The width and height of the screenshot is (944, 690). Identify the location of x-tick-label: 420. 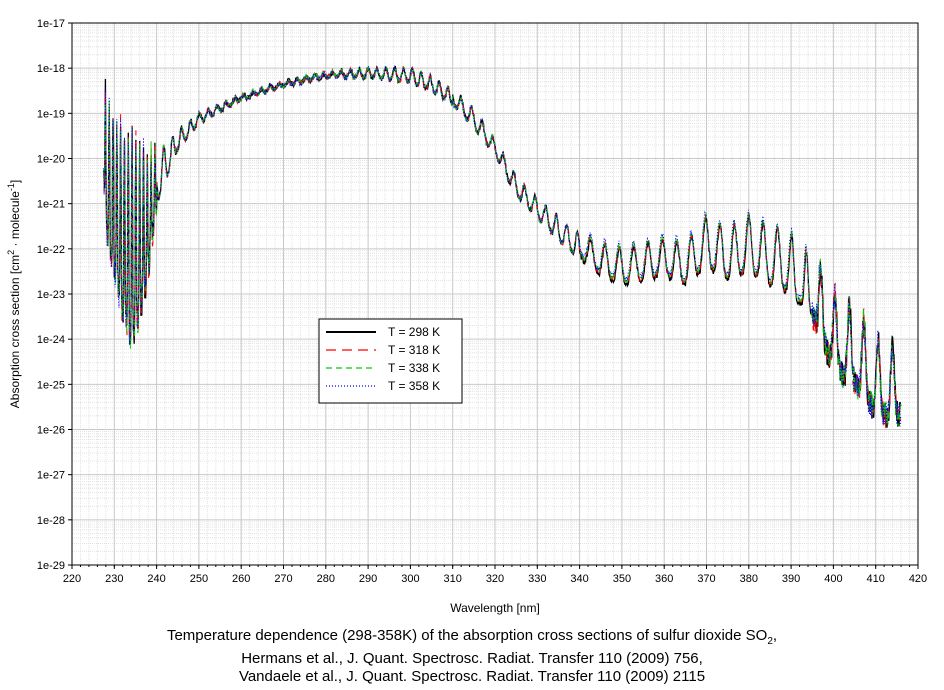
(918, 579).